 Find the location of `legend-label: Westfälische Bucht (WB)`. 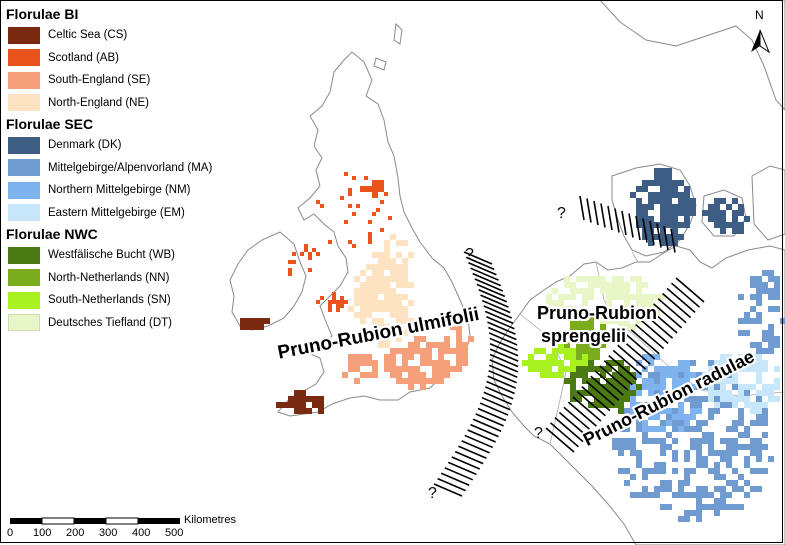

legend-label: Westfälische Bucht (WB) is located at coordinates (111, 255).